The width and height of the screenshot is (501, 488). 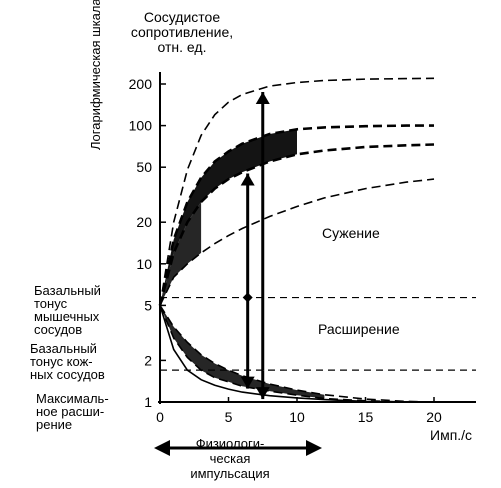 What do you see at coordinates (160, 417) in the screenshot?
I see `x-tick-label: 0` at bounding box center [160, 417].